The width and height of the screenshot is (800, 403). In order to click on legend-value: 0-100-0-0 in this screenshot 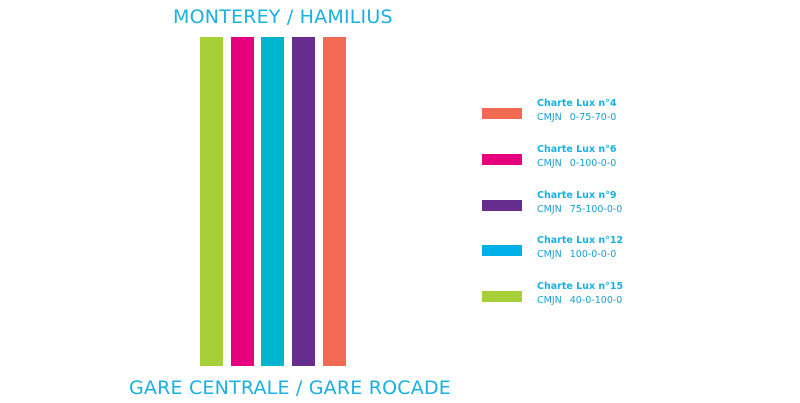, I will do `click(593, 163)`.